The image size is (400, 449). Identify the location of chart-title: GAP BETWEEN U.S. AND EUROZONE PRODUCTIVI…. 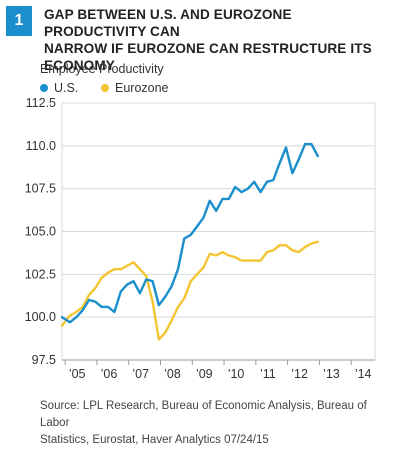
(220, 40).